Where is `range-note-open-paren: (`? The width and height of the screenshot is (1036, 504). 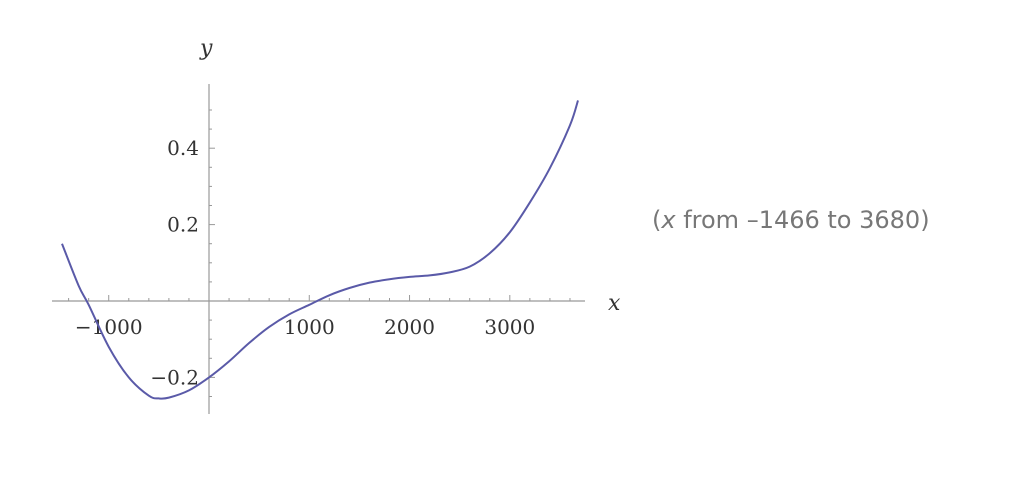
range-note-open-paren: ( is located at coordinates (657, 220).